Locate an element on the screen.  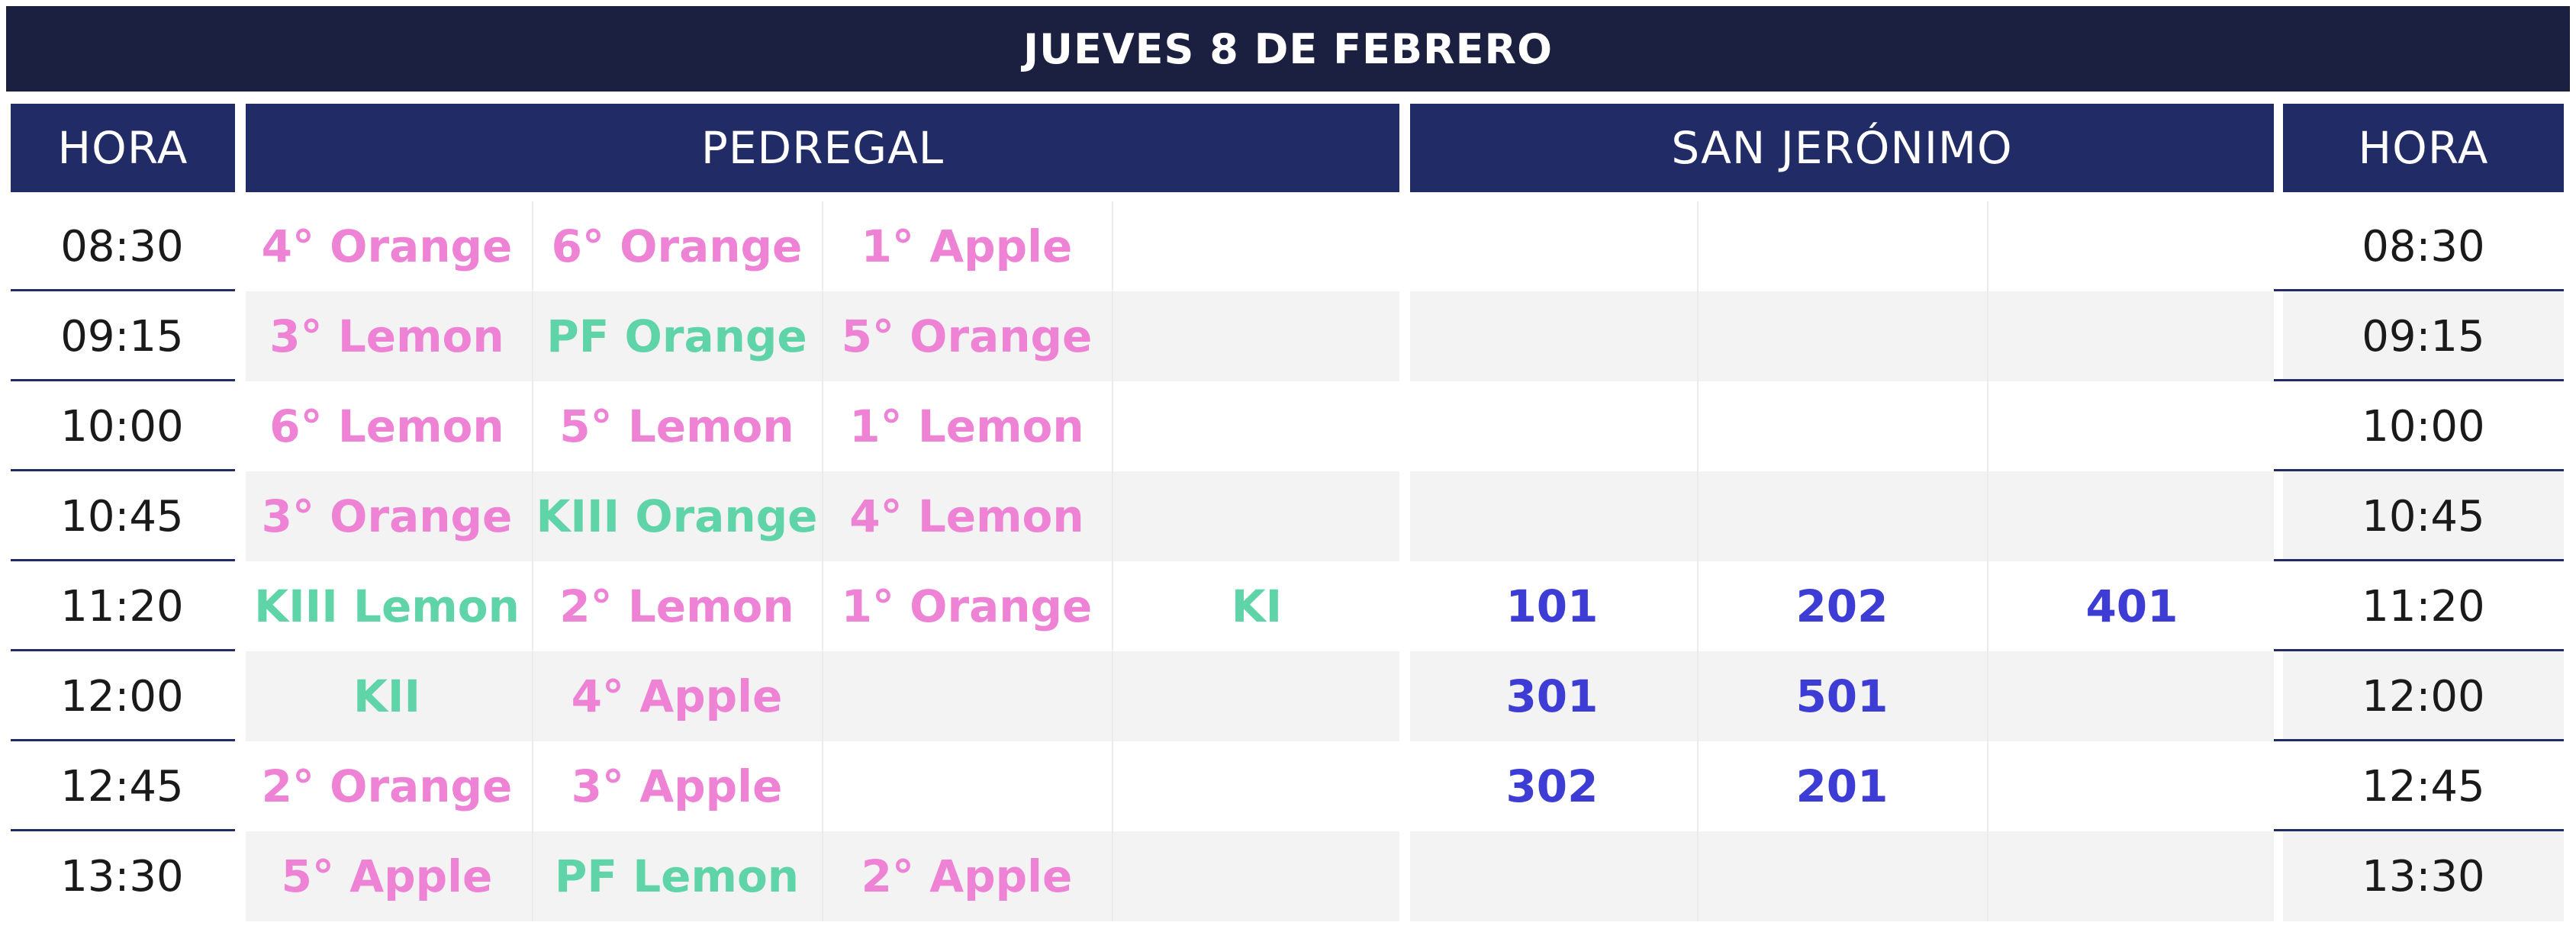
class-cell-pedregal: 6° Orange is located at coordinates (677, 246).